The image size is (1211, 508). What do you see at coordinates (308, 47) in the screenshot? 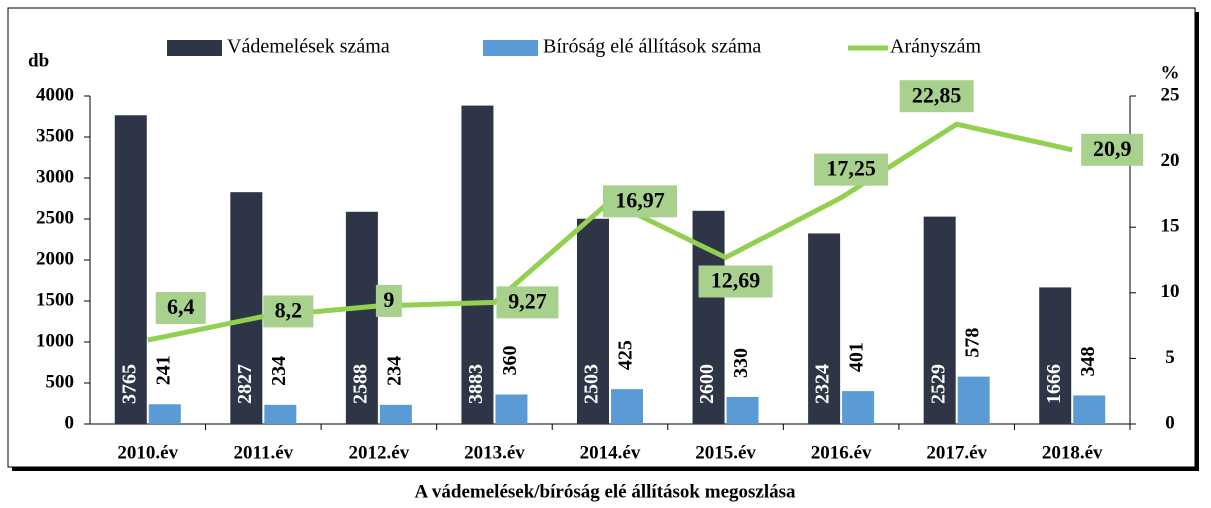
I see `legend-label: Vádemelések száma` at bounding box center [308, 47].